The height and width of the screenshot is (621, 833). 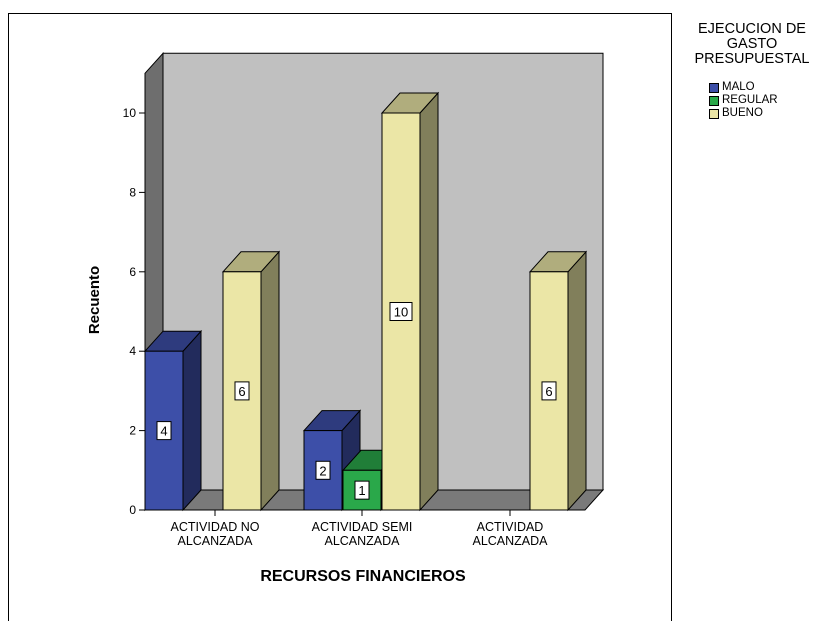 What do you see at coordinates (768, 113) in the screenshot?
I see `legend-item: BUENO` at bounding box center [768, 113].